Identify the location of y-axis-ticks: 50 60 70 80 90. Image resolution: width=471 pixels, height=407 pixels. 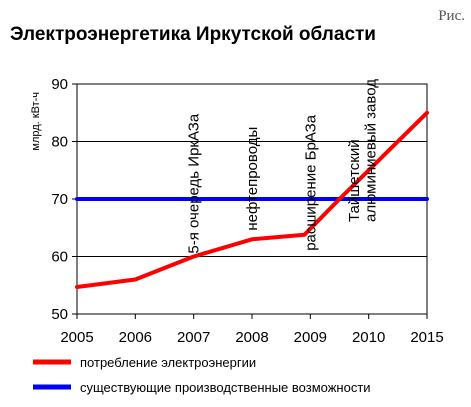
(64, 199).